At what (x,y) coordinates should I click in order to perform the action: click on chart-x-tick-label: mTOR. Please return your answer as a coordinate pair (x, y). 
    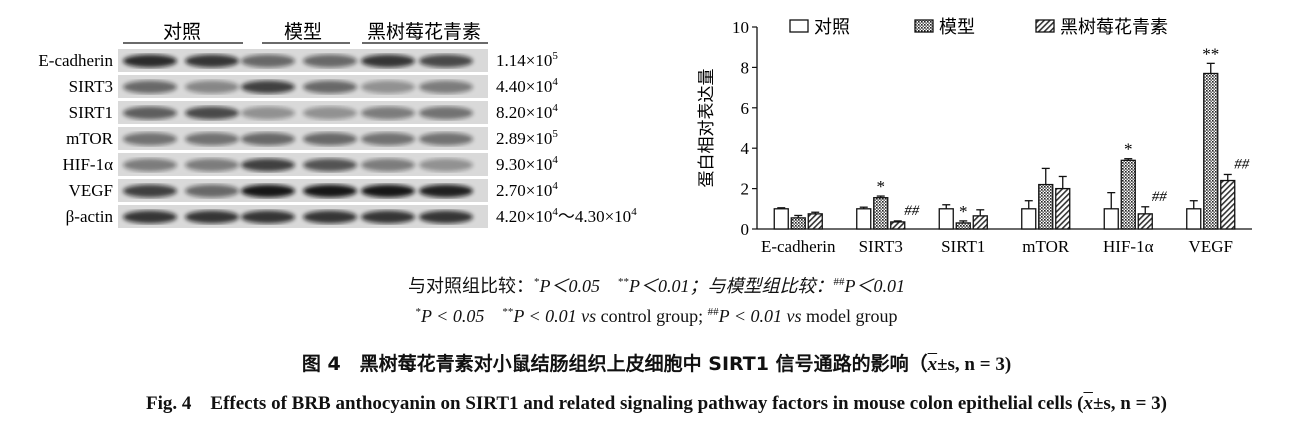
    Looking at the image, I should click on (1046, 246).